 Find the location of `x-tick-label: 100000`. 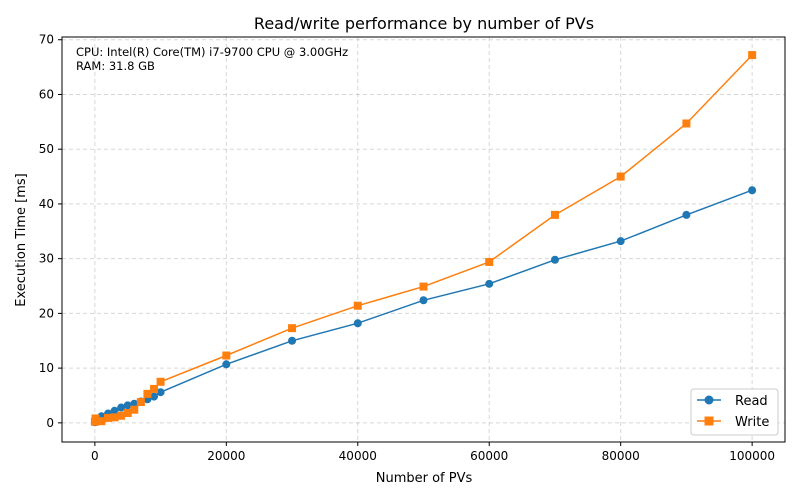

x-tick-label: 100000 is located at coordinates (752, 456).